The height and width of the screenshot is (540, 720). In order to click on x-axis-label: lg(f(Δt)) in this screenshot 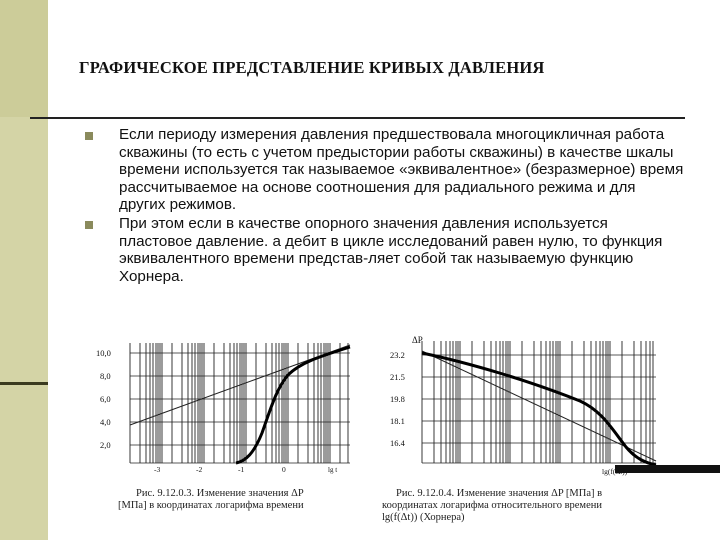, I will do `click(615, 471)`.